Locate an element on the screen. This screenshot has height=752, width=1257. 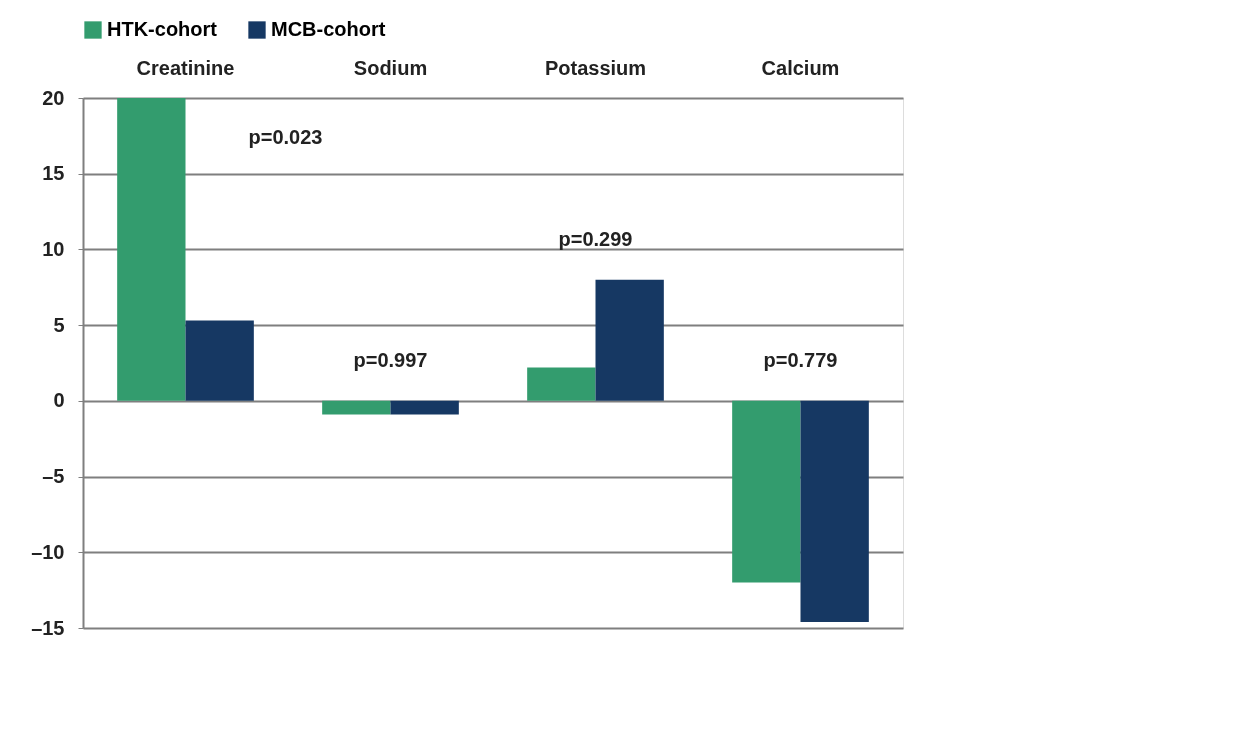
x-tick-label: Sodium is located at coordinates (390, 67).